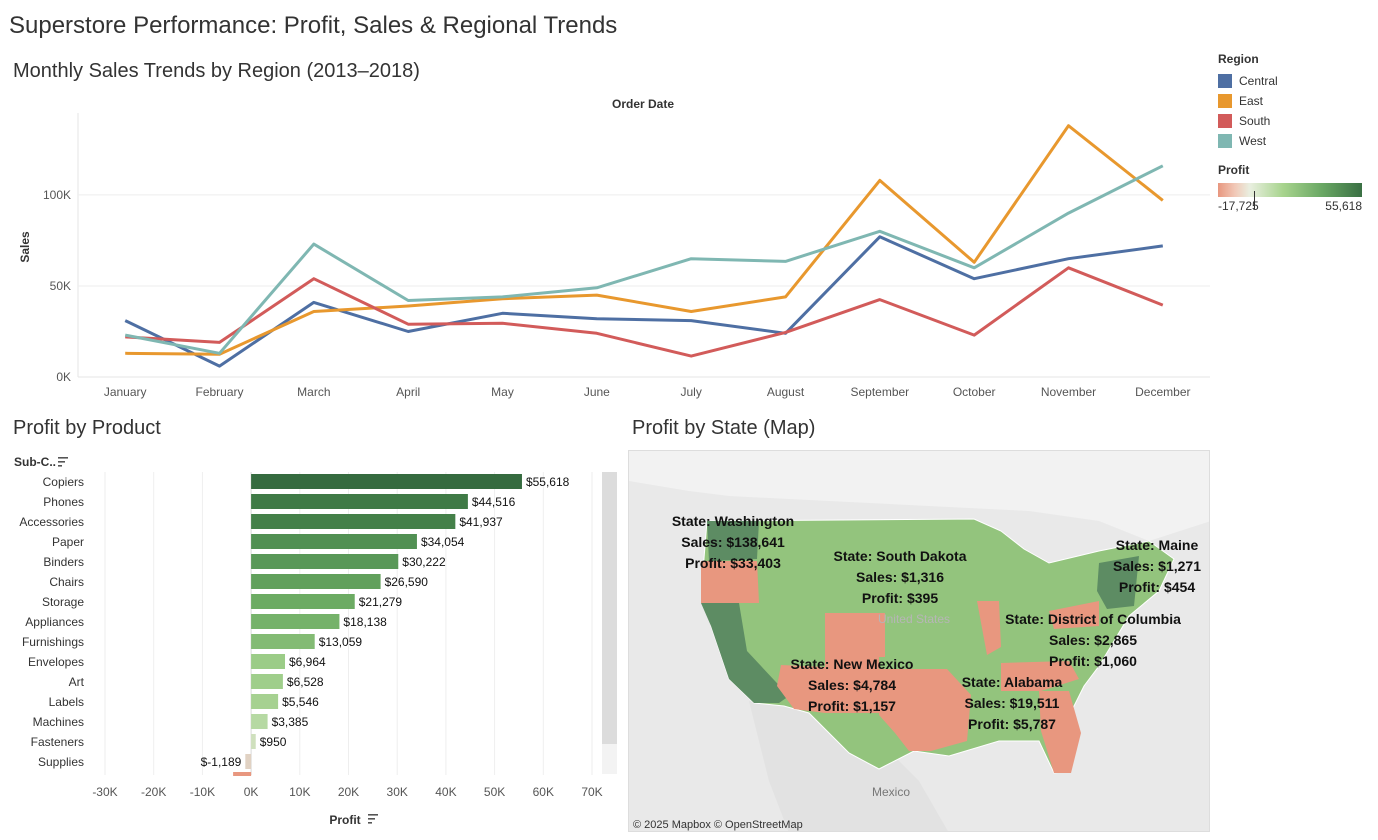 This screenshot has height=840, width=1378. Describe the element at coordinates (1295, 121) in the screenshot. I see `legend-item-south: South` at that location.